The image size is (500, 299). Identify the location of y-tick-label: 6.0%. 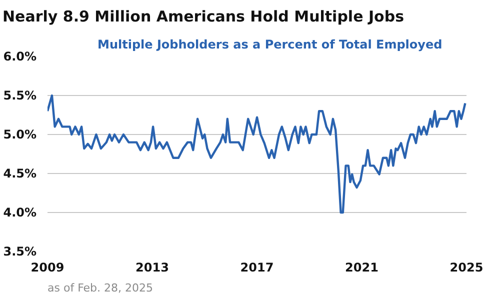
(19, 57).